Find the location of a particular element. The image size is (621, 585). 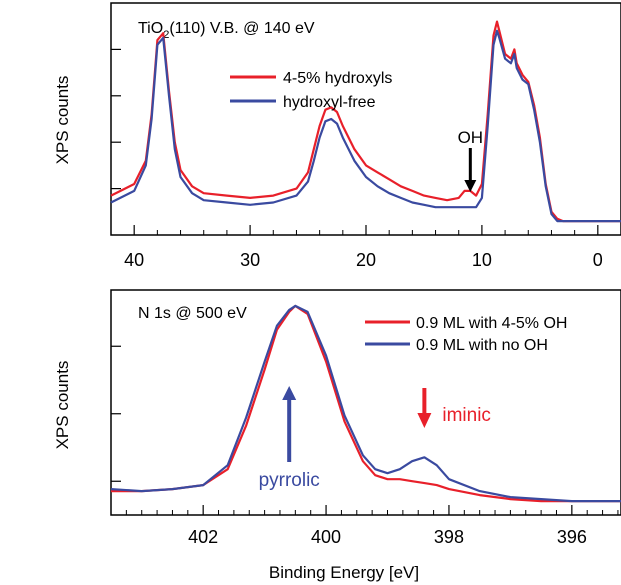

x-tick-label: 20 is located at coordinates (366, 260).